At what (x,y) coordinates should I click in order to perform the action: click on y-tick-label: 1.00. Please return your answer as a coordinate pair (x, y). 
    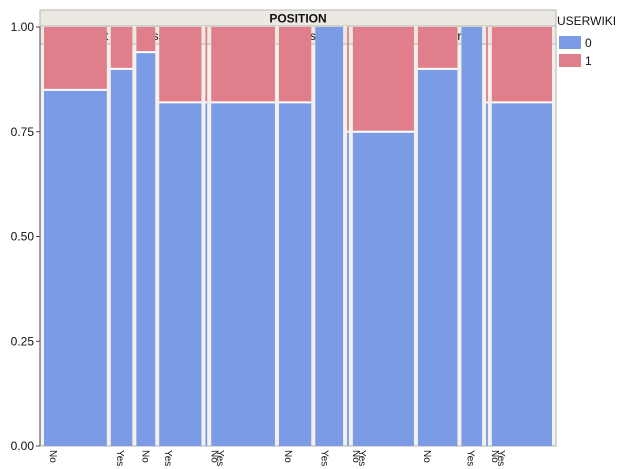
    Looking at the image, I should click on (23, 27).